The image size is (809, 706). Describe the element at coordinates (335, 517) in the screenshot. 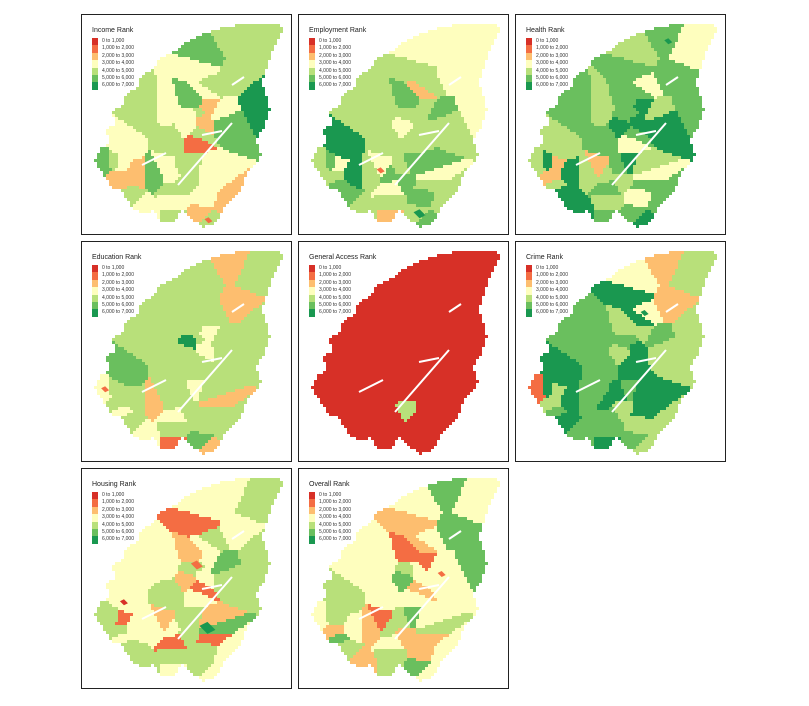

I see `legend-label: 3,000 to 4,000` at that location.